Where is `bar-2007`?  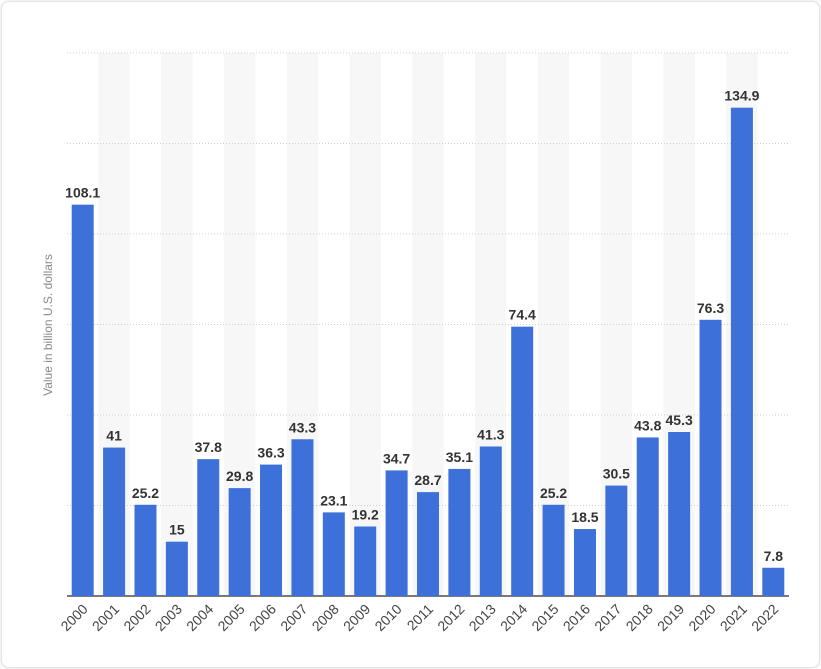
bar-2007 is located at coordinates (302, 517).